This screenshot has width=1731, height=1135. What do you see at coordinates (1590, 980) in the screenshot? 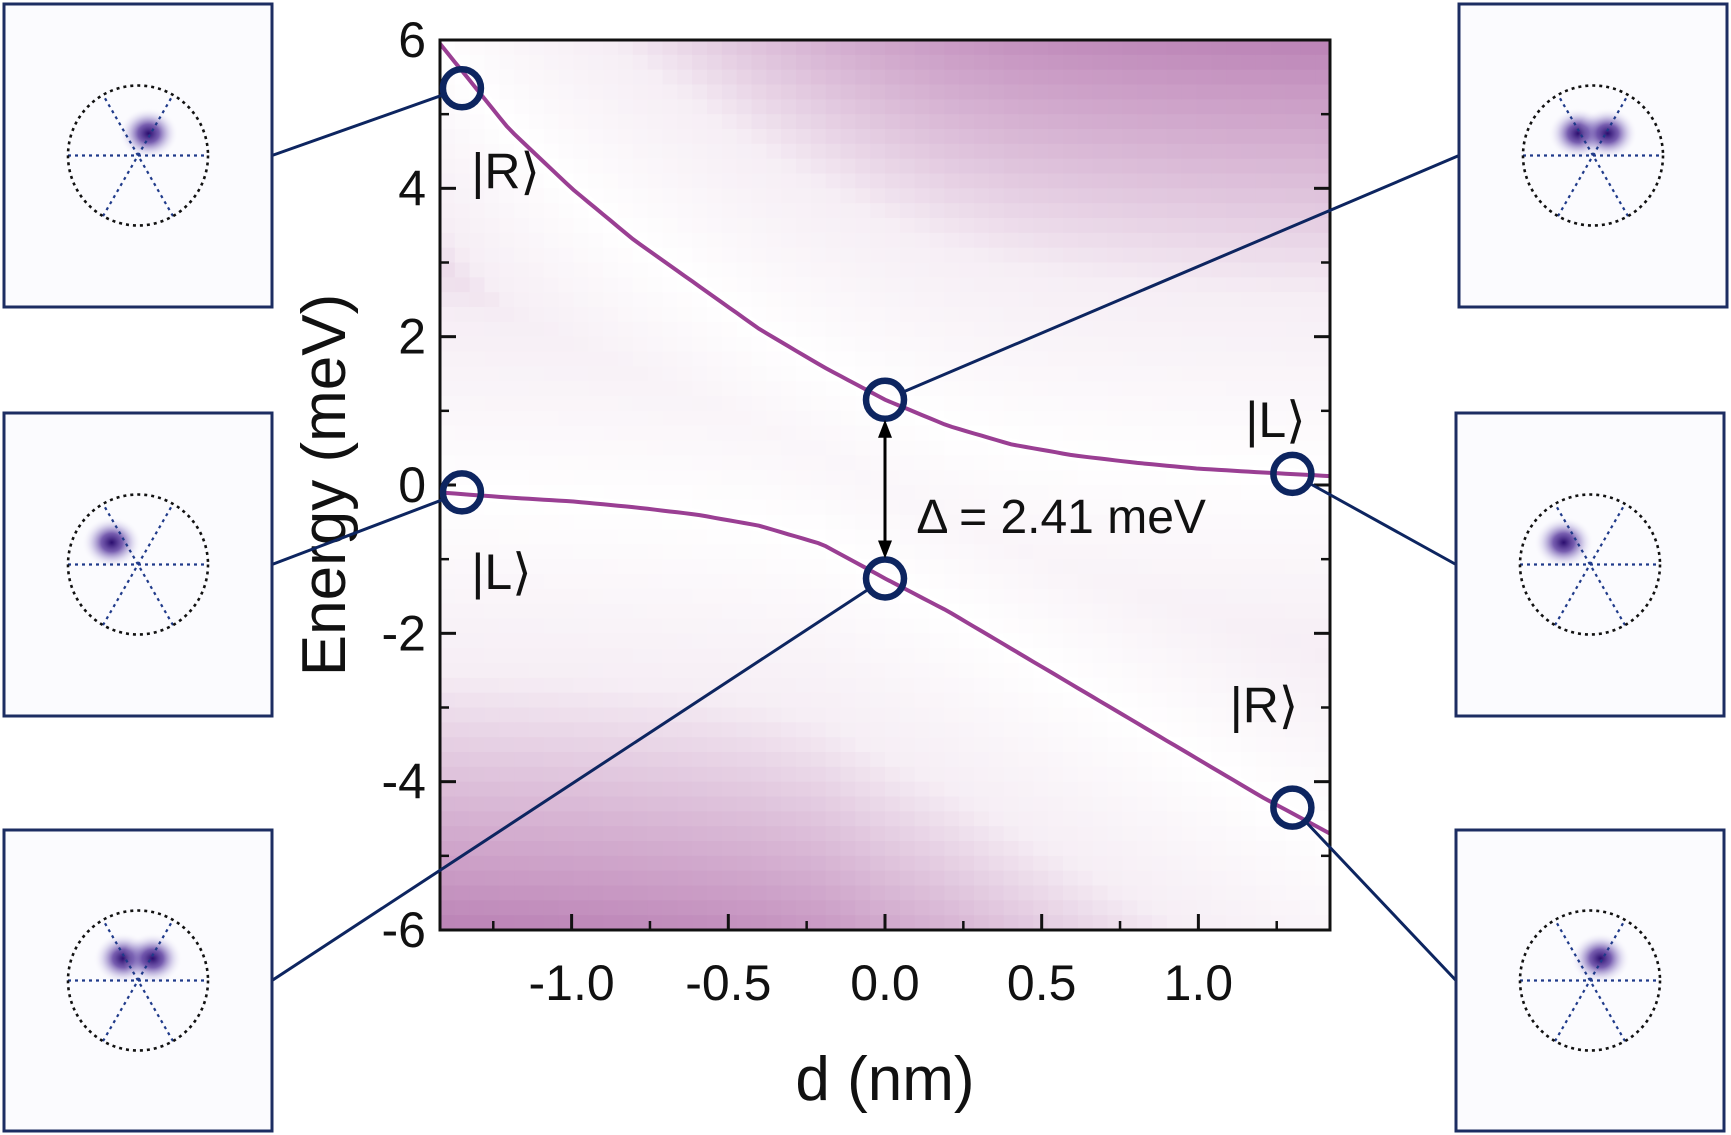
I see `dot-boundary-circle` at bounding box center [1590, 980].